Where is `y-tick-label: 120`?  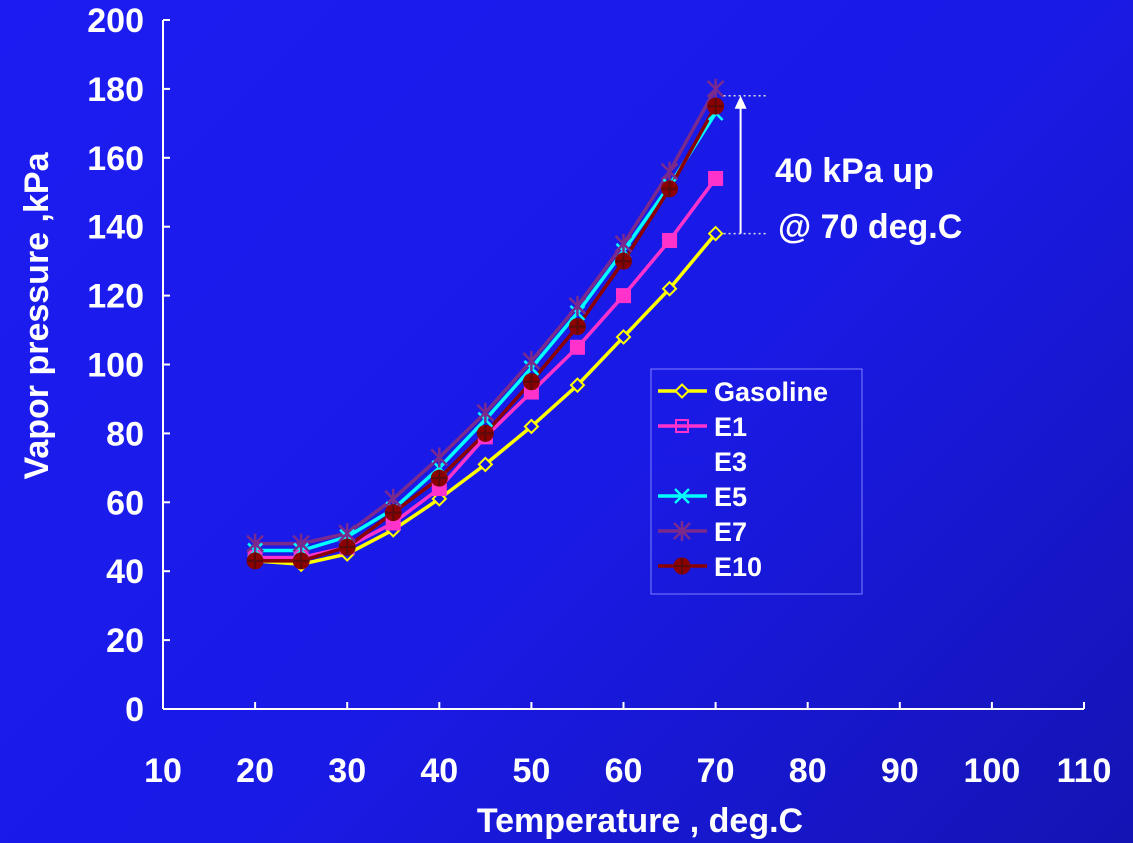
y-tick-label: 120 is located at coordinates (115, 297).